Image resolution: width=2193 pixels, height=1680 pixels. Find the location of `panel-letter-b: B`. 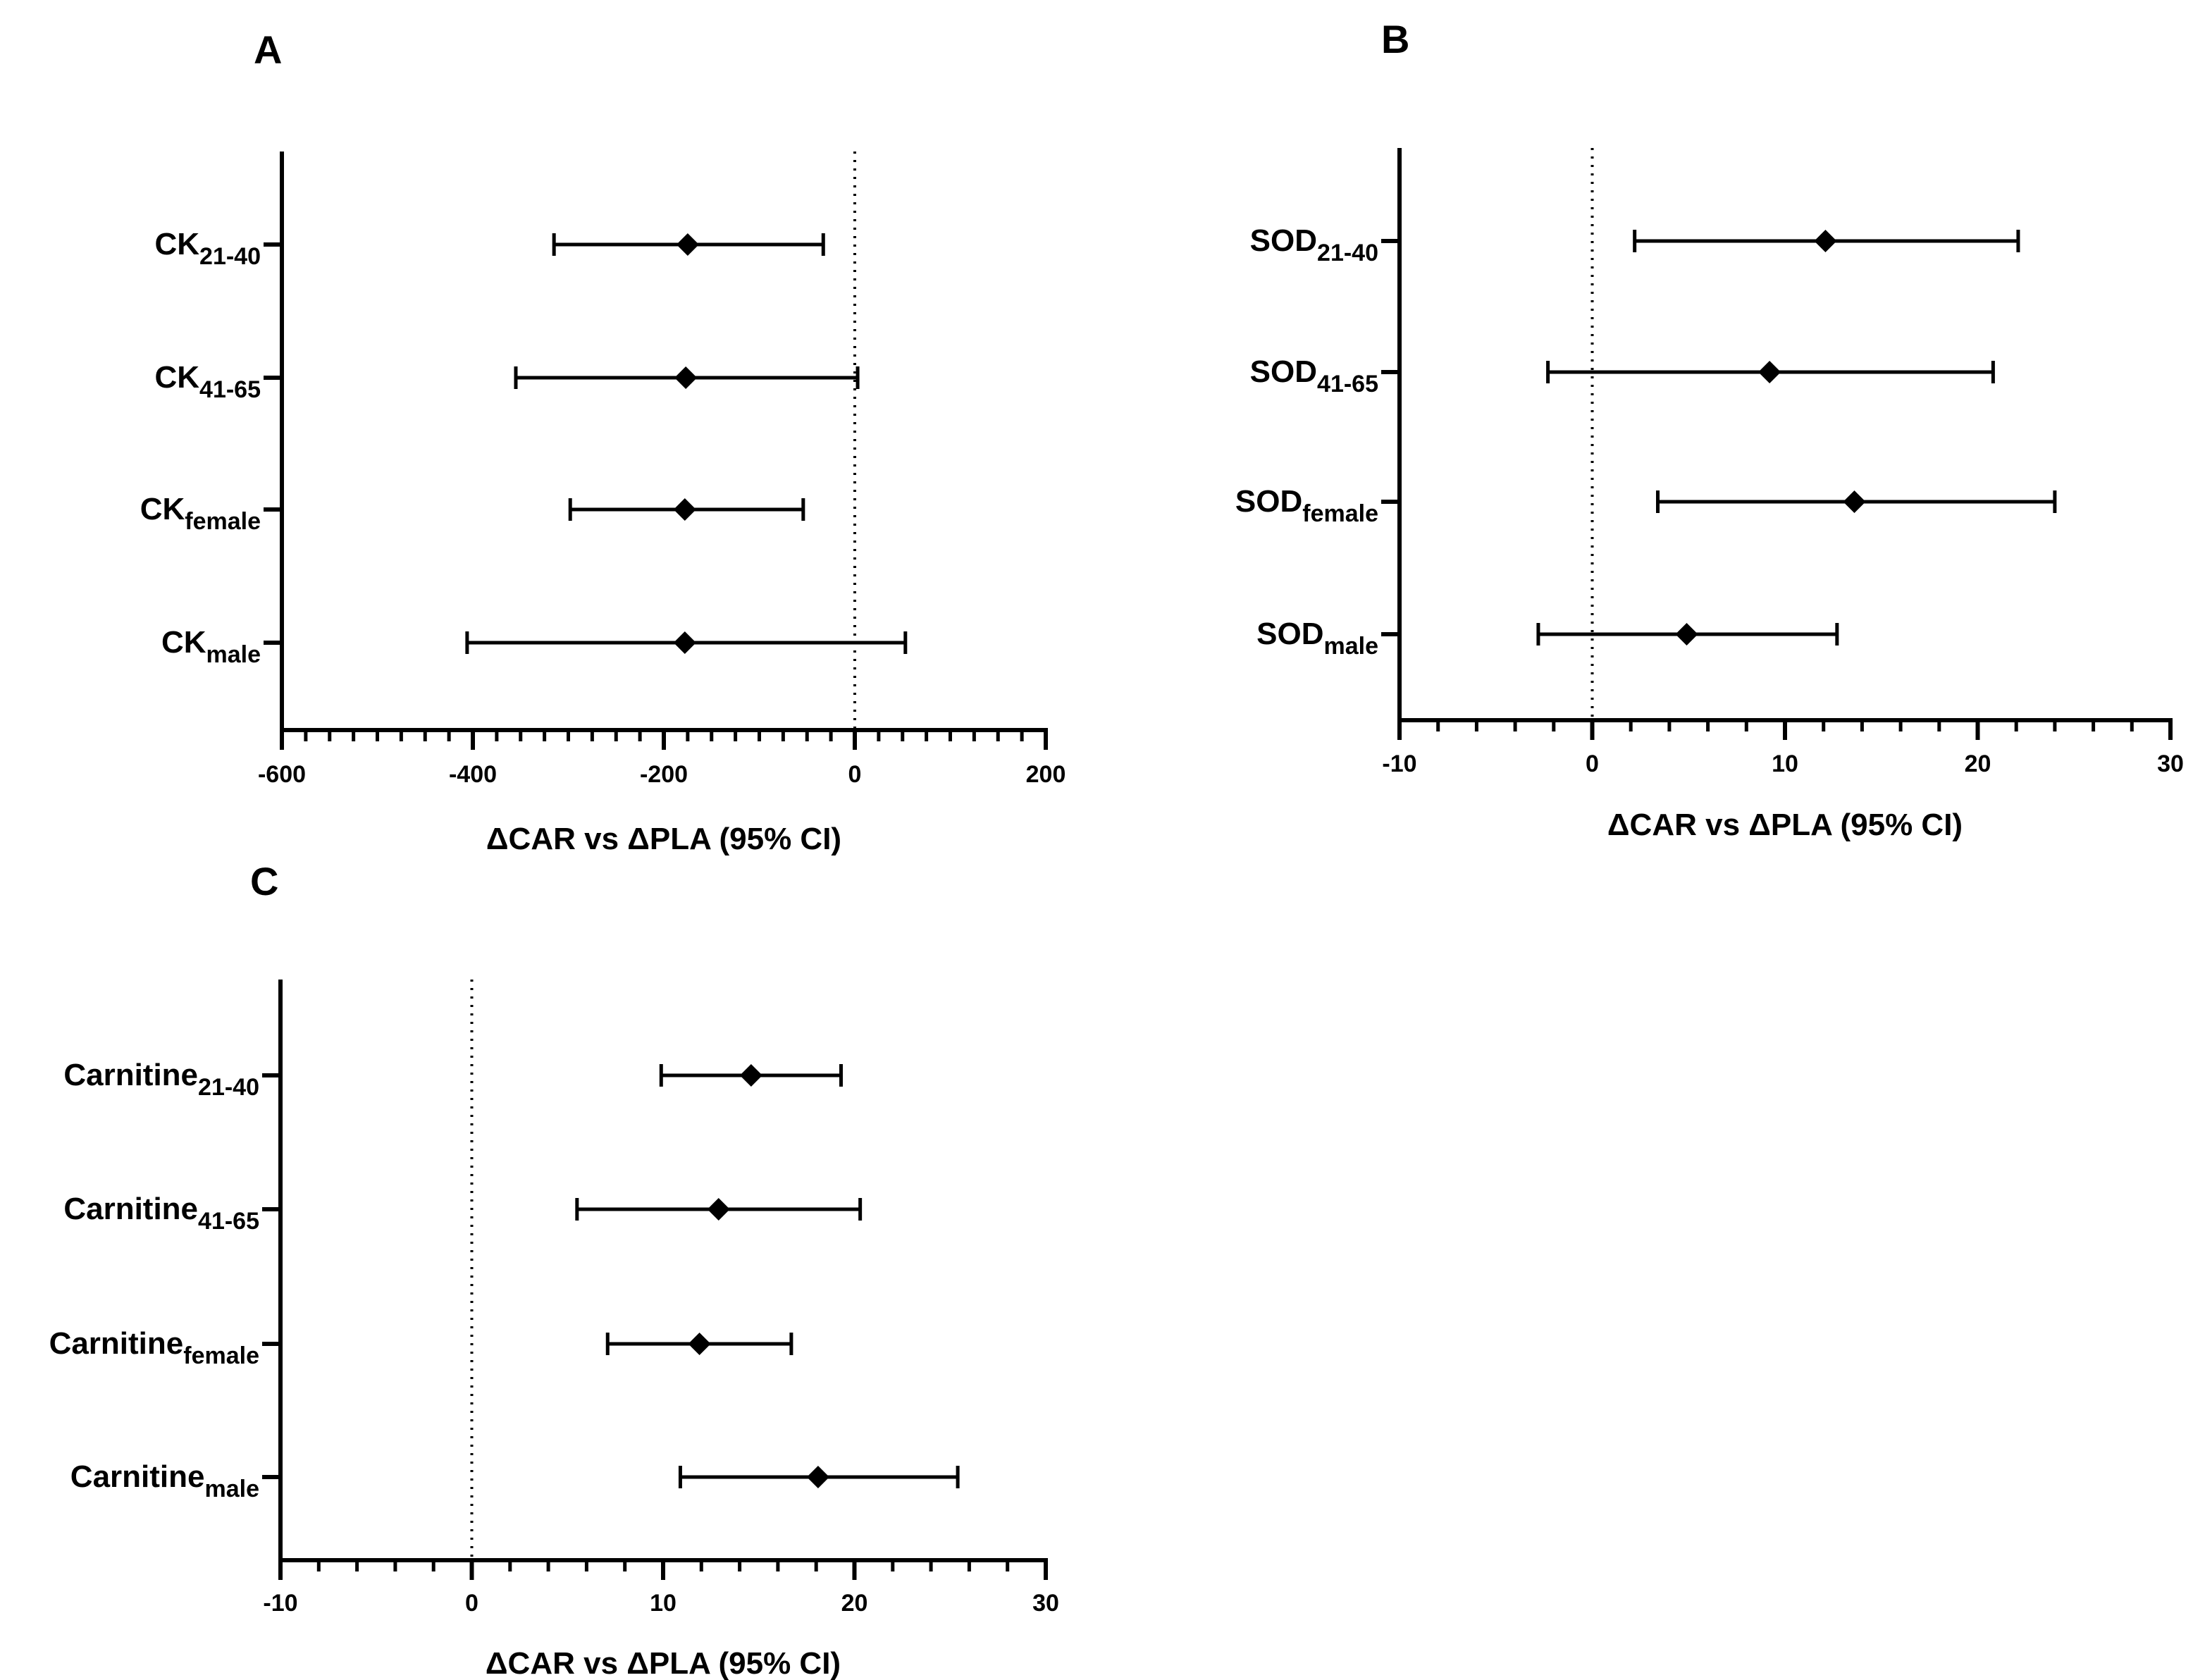

panel-letter-b: B is located at coordinates (1395, 39).